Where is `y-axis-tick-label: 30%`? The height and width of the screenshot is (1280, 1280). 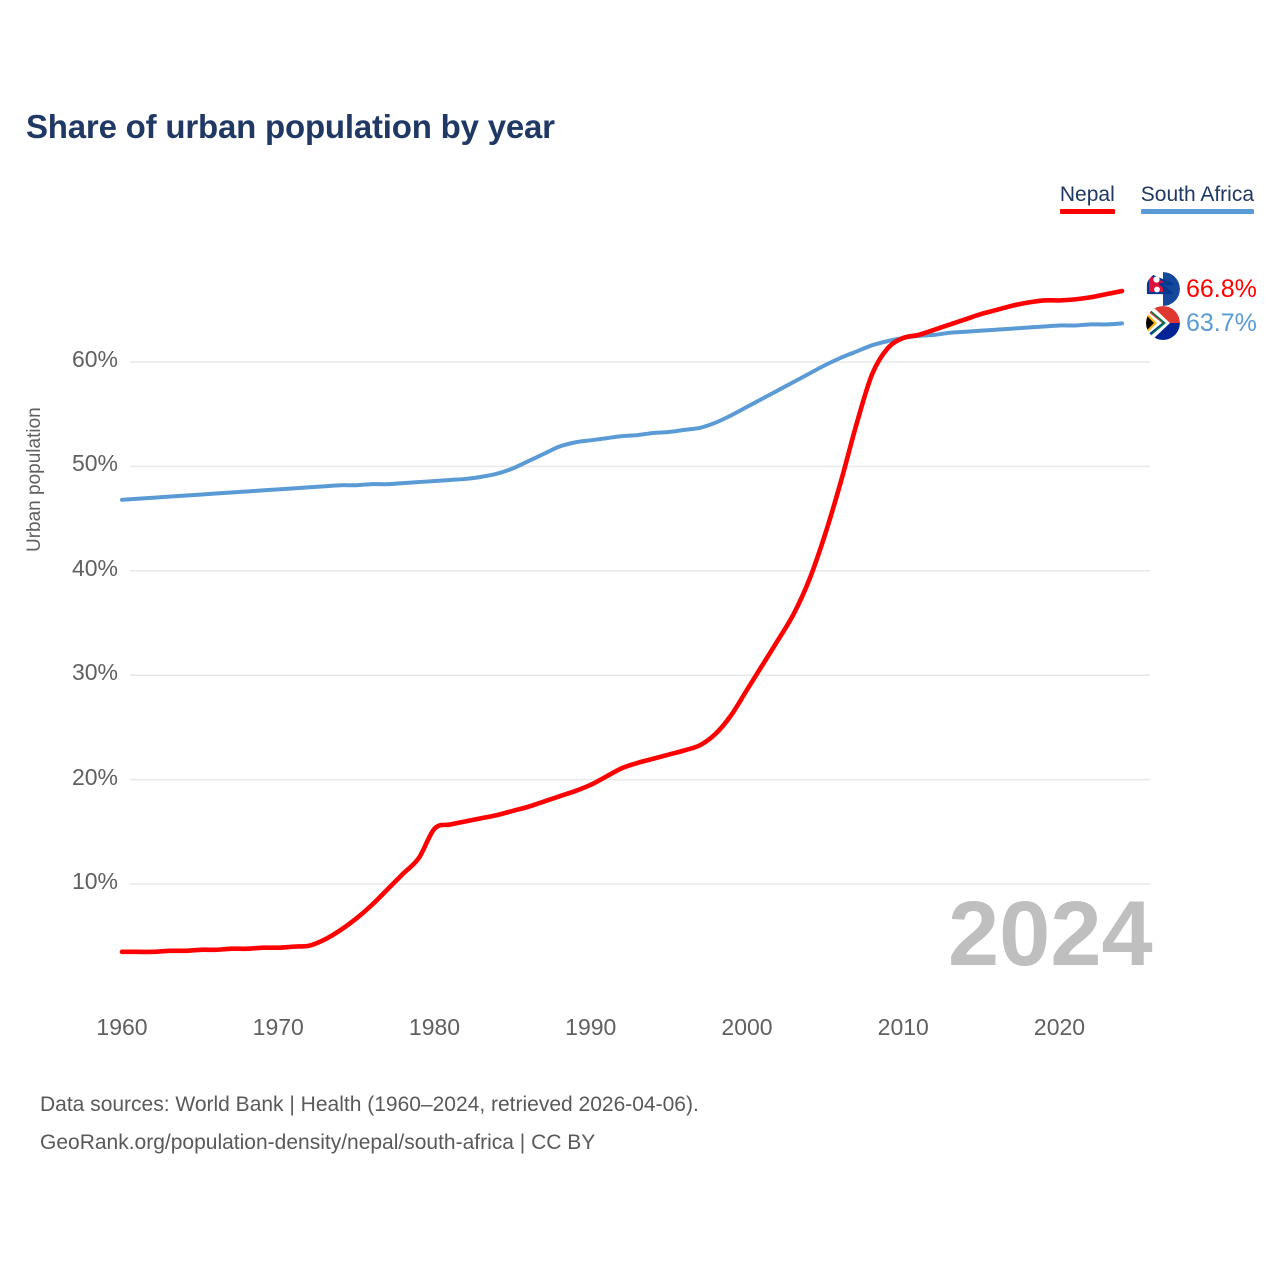 y-axis-tick-label: 30% is located at coordinates (94, 672).